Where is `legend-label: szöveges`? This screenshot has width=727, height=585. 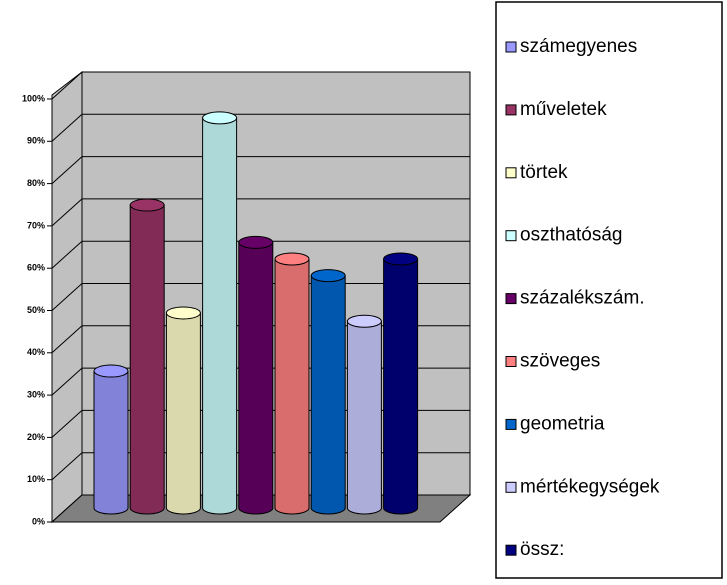
legend-label: szöveges is located at coordinates (560, 361).